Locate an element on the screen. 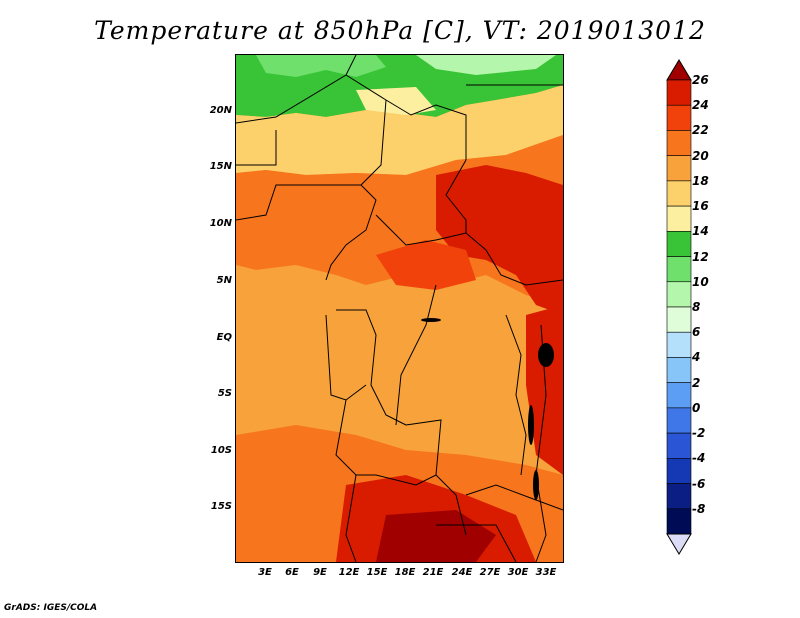 The image size is (800, 618). colorbar-tick-label: 8 is located at coordinates (696, 307).